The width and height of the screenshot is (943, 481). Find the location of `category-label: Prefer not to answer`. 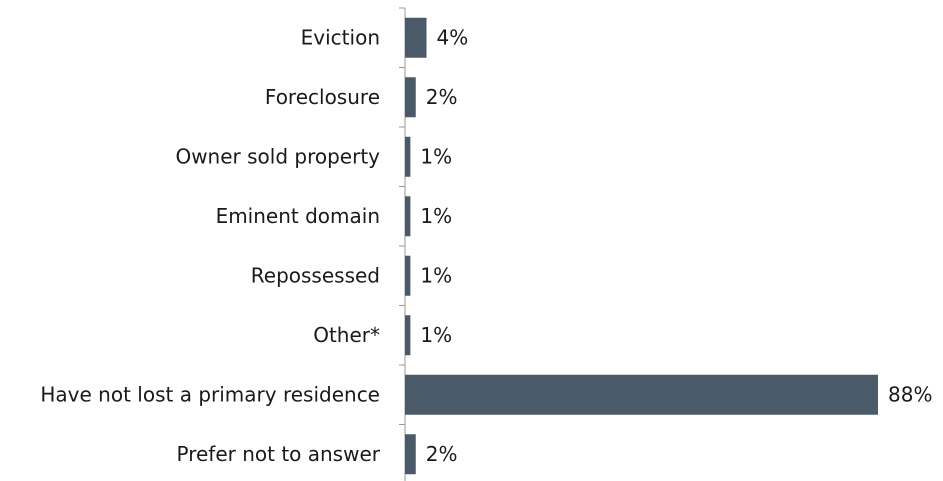

category-label: Prefer not to answer is located at coordinates (278, 454).